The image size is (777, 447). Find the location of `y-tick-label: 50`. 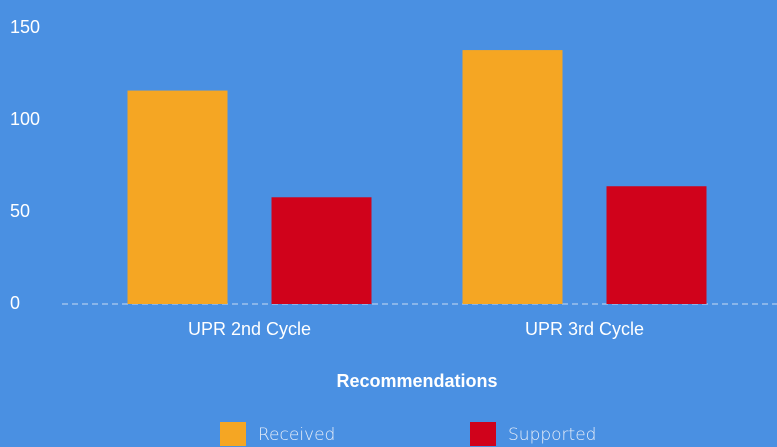

y-tick-label: 50 is located at coordinates (20, 211).